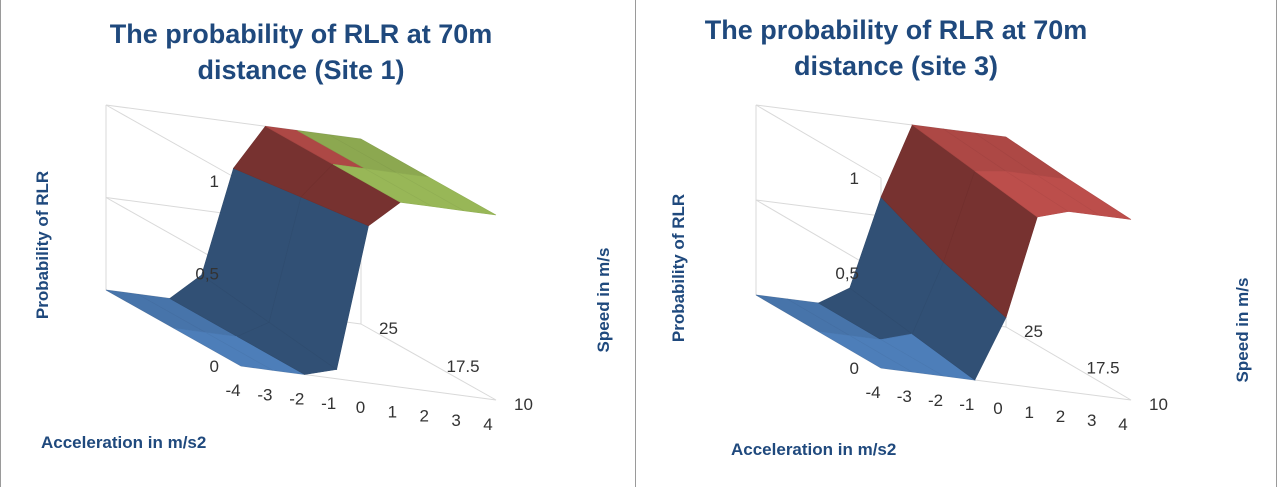 This screenshot has width=1277, height=487. Describe the element at coordinates (368, 362) in the screenshot. I see `floor-edge` at that location.